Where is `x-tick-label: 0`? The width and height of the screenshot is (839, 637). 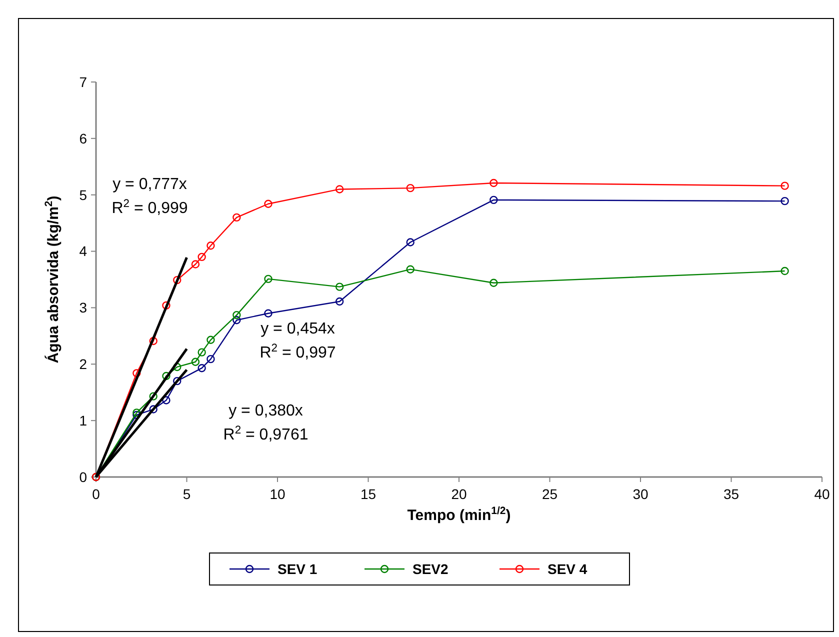 x-tick-label: 0 is located at coordinates (96, 494).